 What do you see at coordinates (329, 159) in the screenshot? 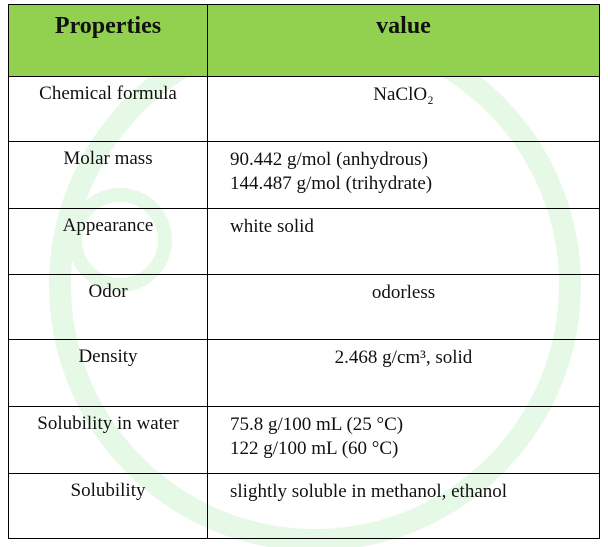
I see `value-line: 90.442 g/mol (anhydrous)` at bounding box center [329, 159].